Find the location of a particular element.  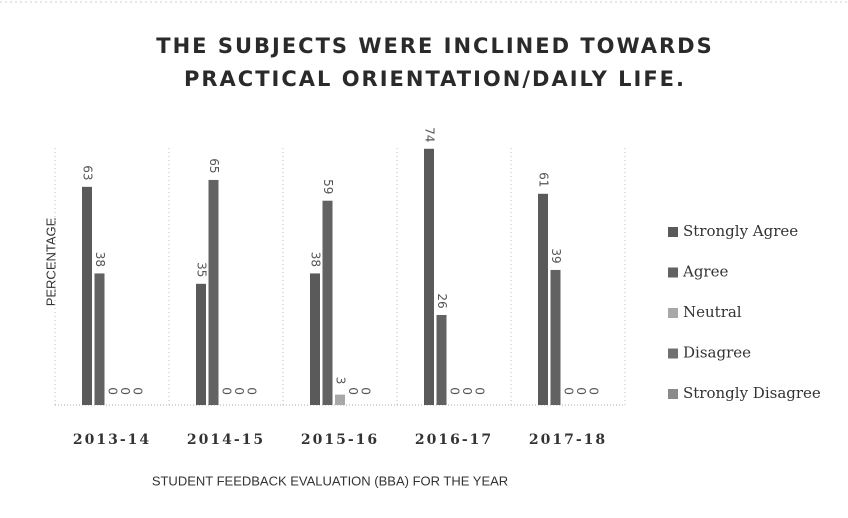

data-label: 65 is located at coordinates (214, 165).